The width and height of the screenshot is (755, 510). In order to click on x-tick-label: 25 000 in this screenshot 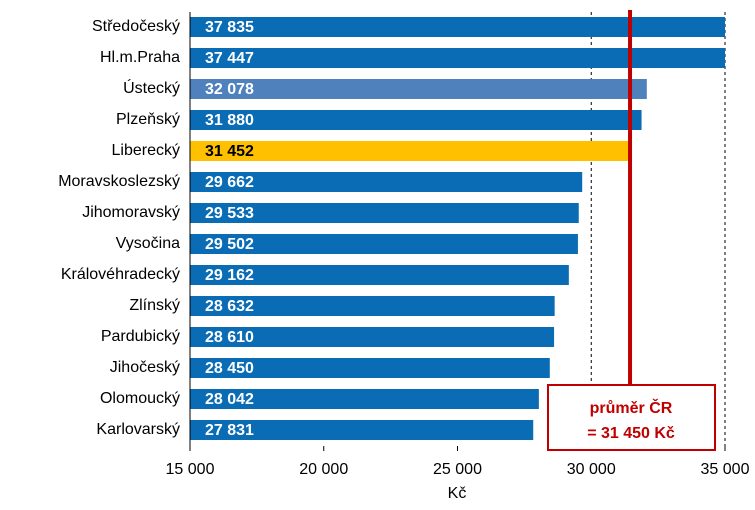, I will do `click(457, 469)`.